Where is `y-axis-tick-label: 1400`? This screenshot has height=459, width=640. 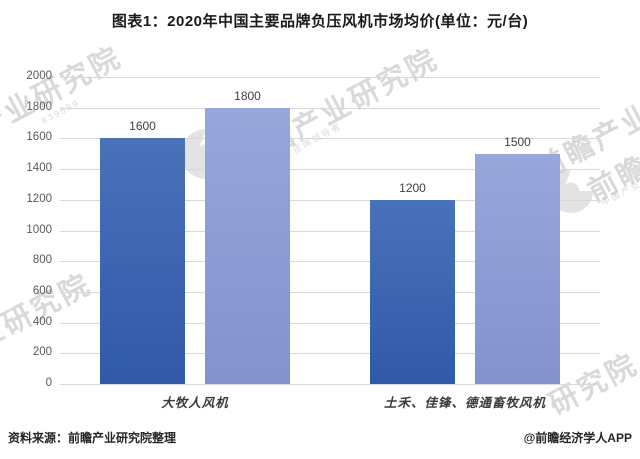 y-axis-tick-label: 1400 is located at coordinates (39, 168).